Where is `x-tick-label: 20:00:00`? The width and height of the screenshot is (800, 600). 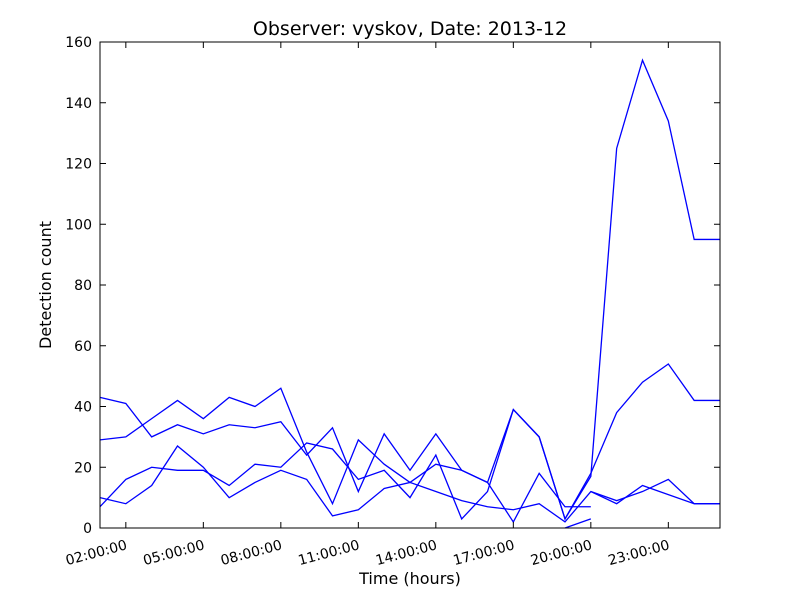 x-tick-label: 20:00:00 is located at coordinates (561, 553).